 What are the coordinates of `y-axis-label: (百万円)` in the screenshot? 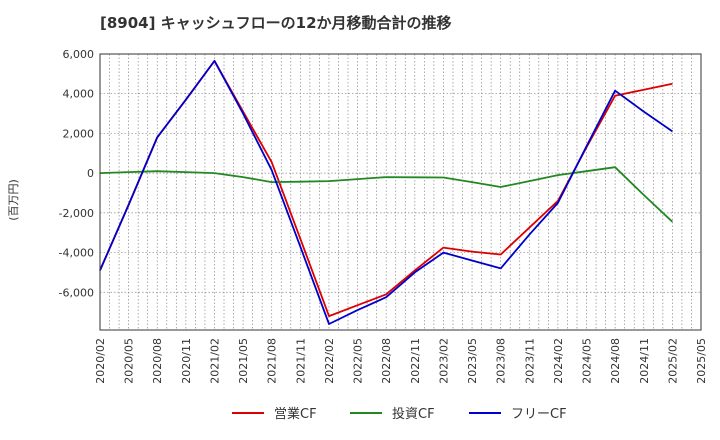 It's located at (13, 200).